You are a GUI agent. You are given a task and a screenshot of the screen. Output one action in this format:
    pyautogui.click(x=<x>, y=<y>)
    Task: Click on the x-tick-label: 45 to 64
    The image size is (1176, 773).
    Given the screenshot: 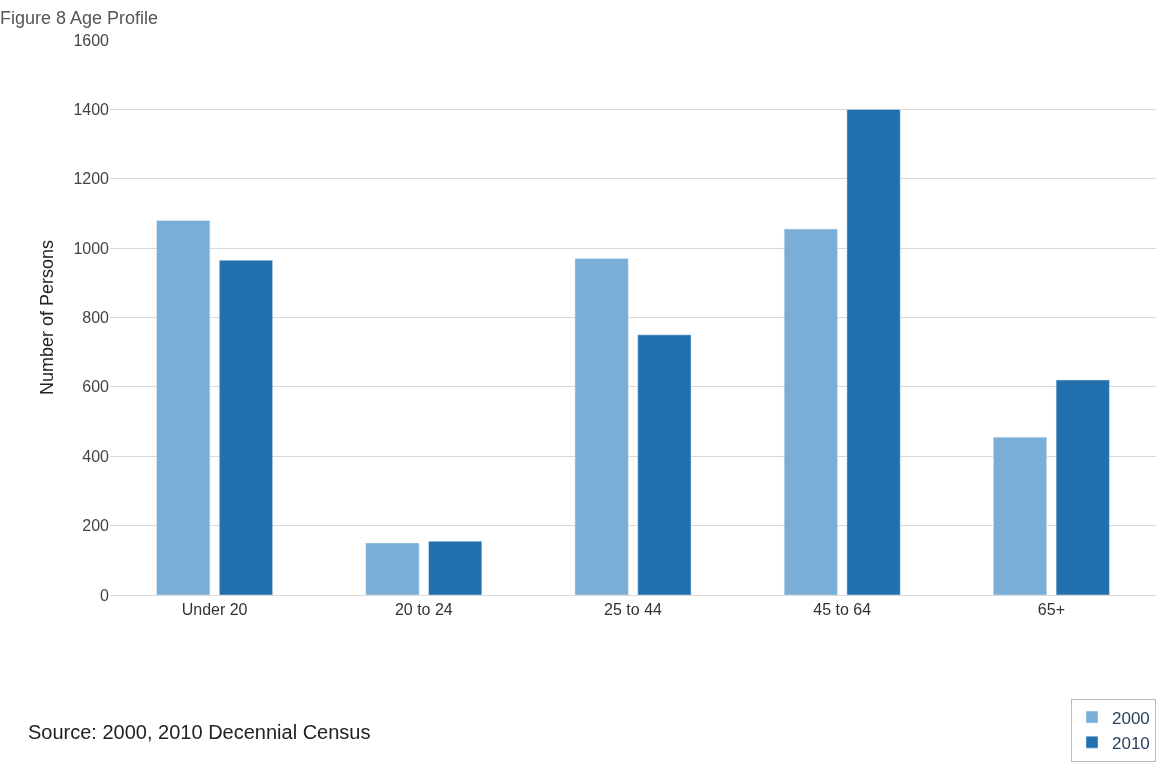 What is the action you would take?
    pyautogui.click(x=842, y=610)
    